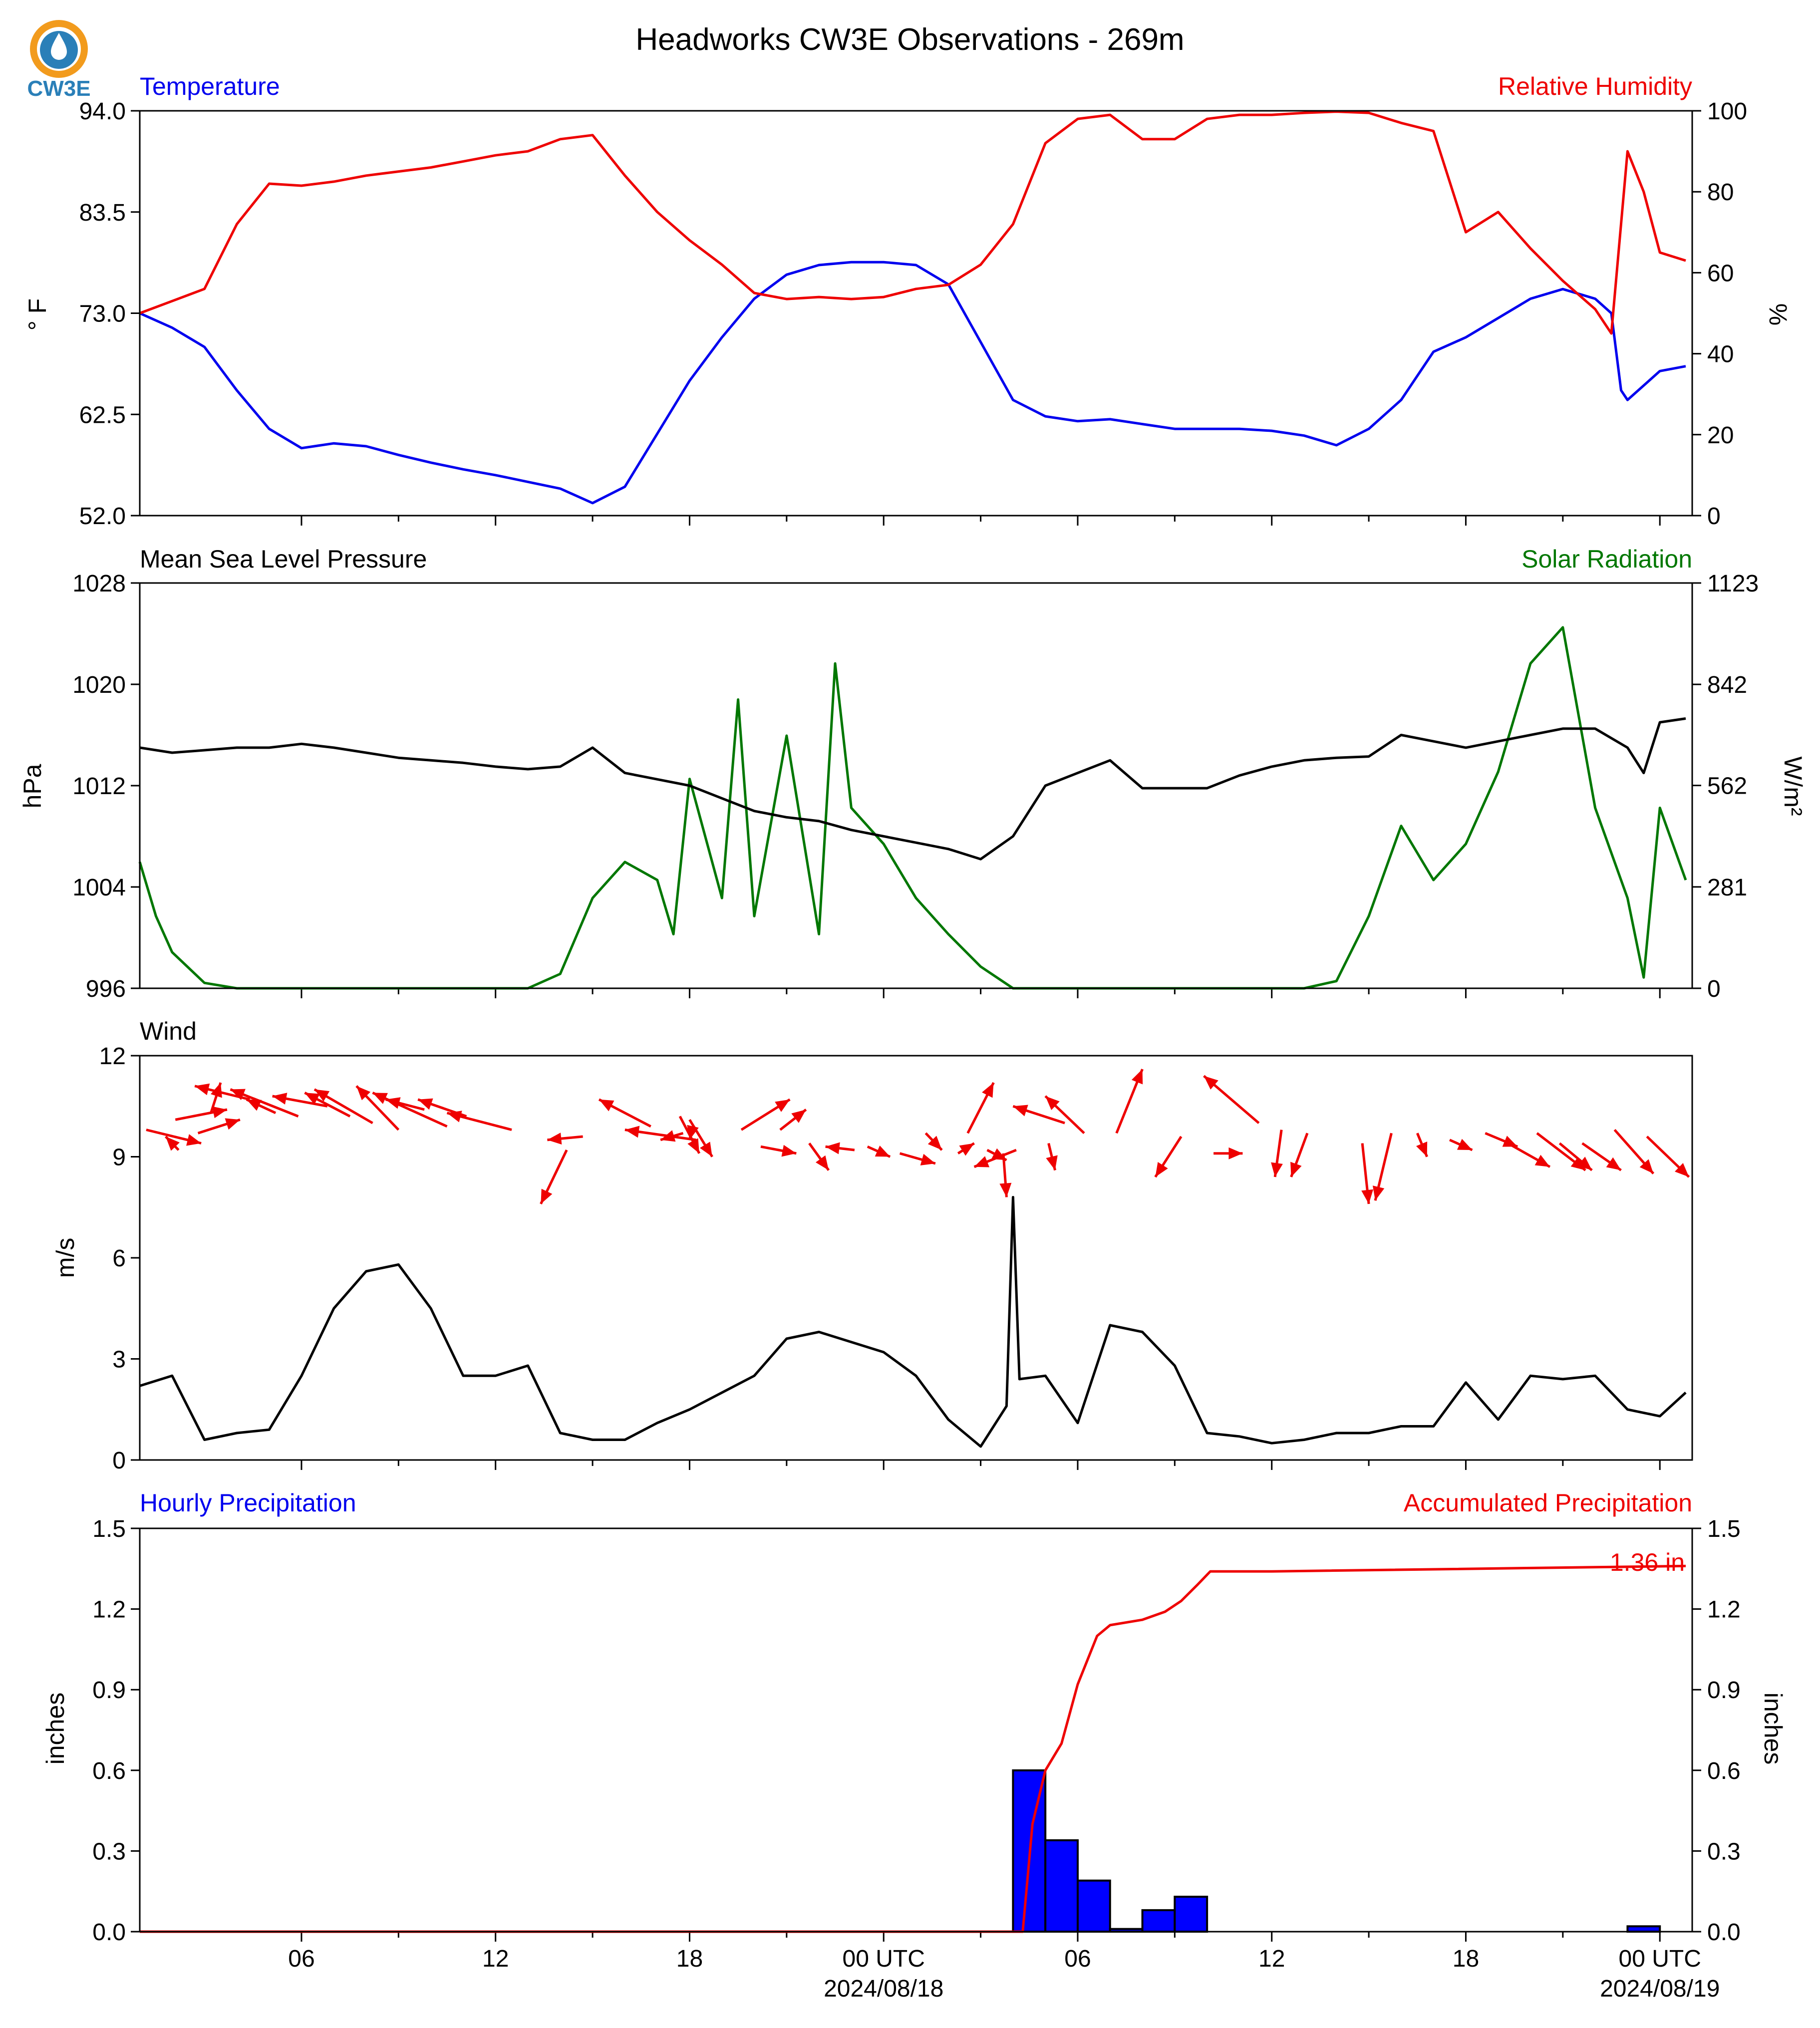  Describe the element at coordinates (1719, 314) in the screenshot. I see `humidity-tick-labels: 0 20 40 60 80 100` at that location.